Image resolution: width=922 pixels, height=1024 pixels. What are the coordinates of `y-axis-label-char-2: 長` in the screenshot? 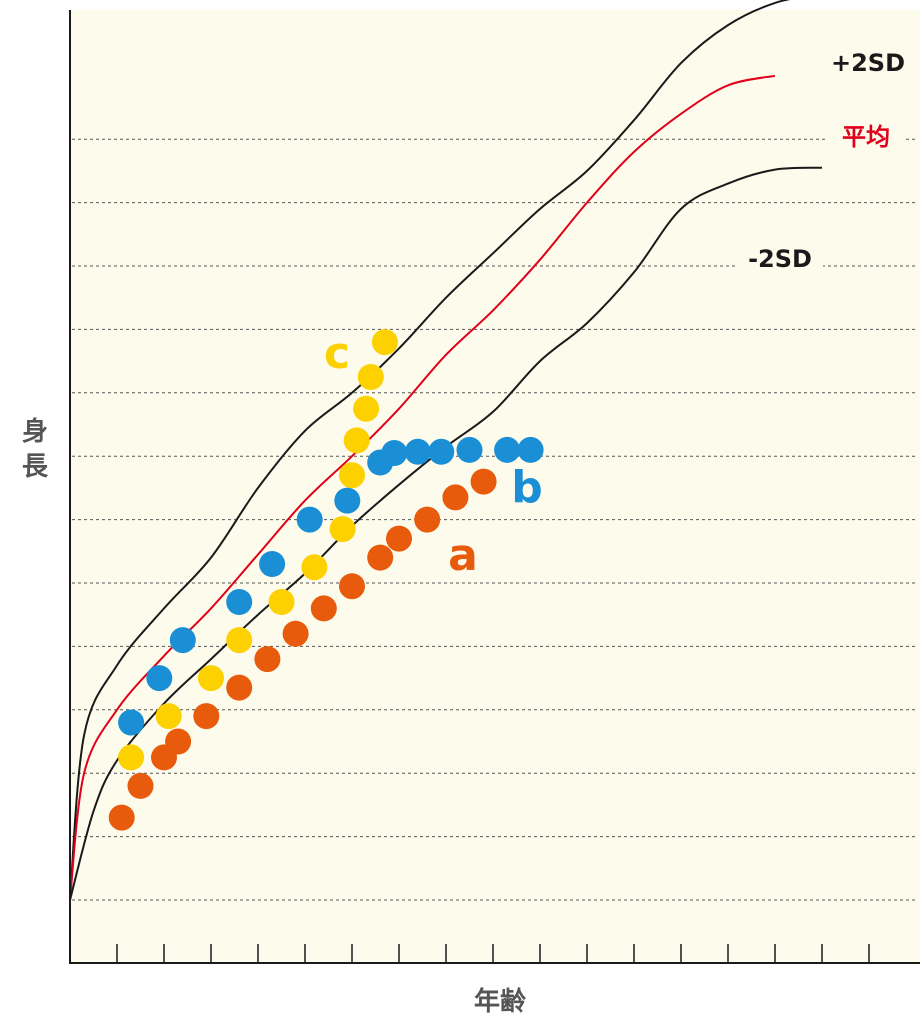 It's located at (35, 467).